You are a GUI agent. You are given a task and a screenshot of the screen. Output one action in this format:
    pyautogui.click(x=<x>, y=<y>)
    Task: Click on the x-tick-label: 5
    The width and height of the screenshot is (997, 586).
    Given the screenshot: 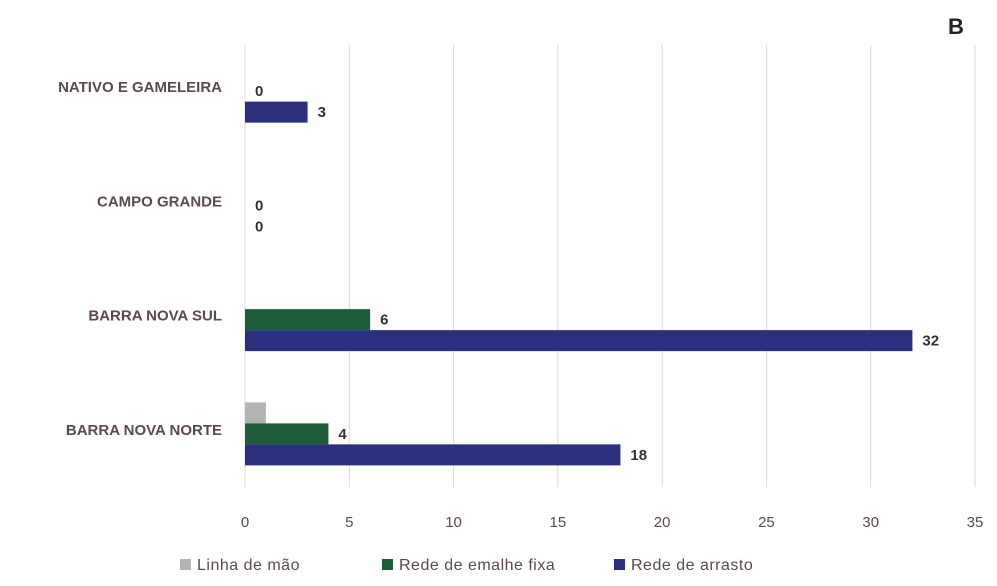 What is the action you would take?
    pyautogui.click(x=349, y=522)
    